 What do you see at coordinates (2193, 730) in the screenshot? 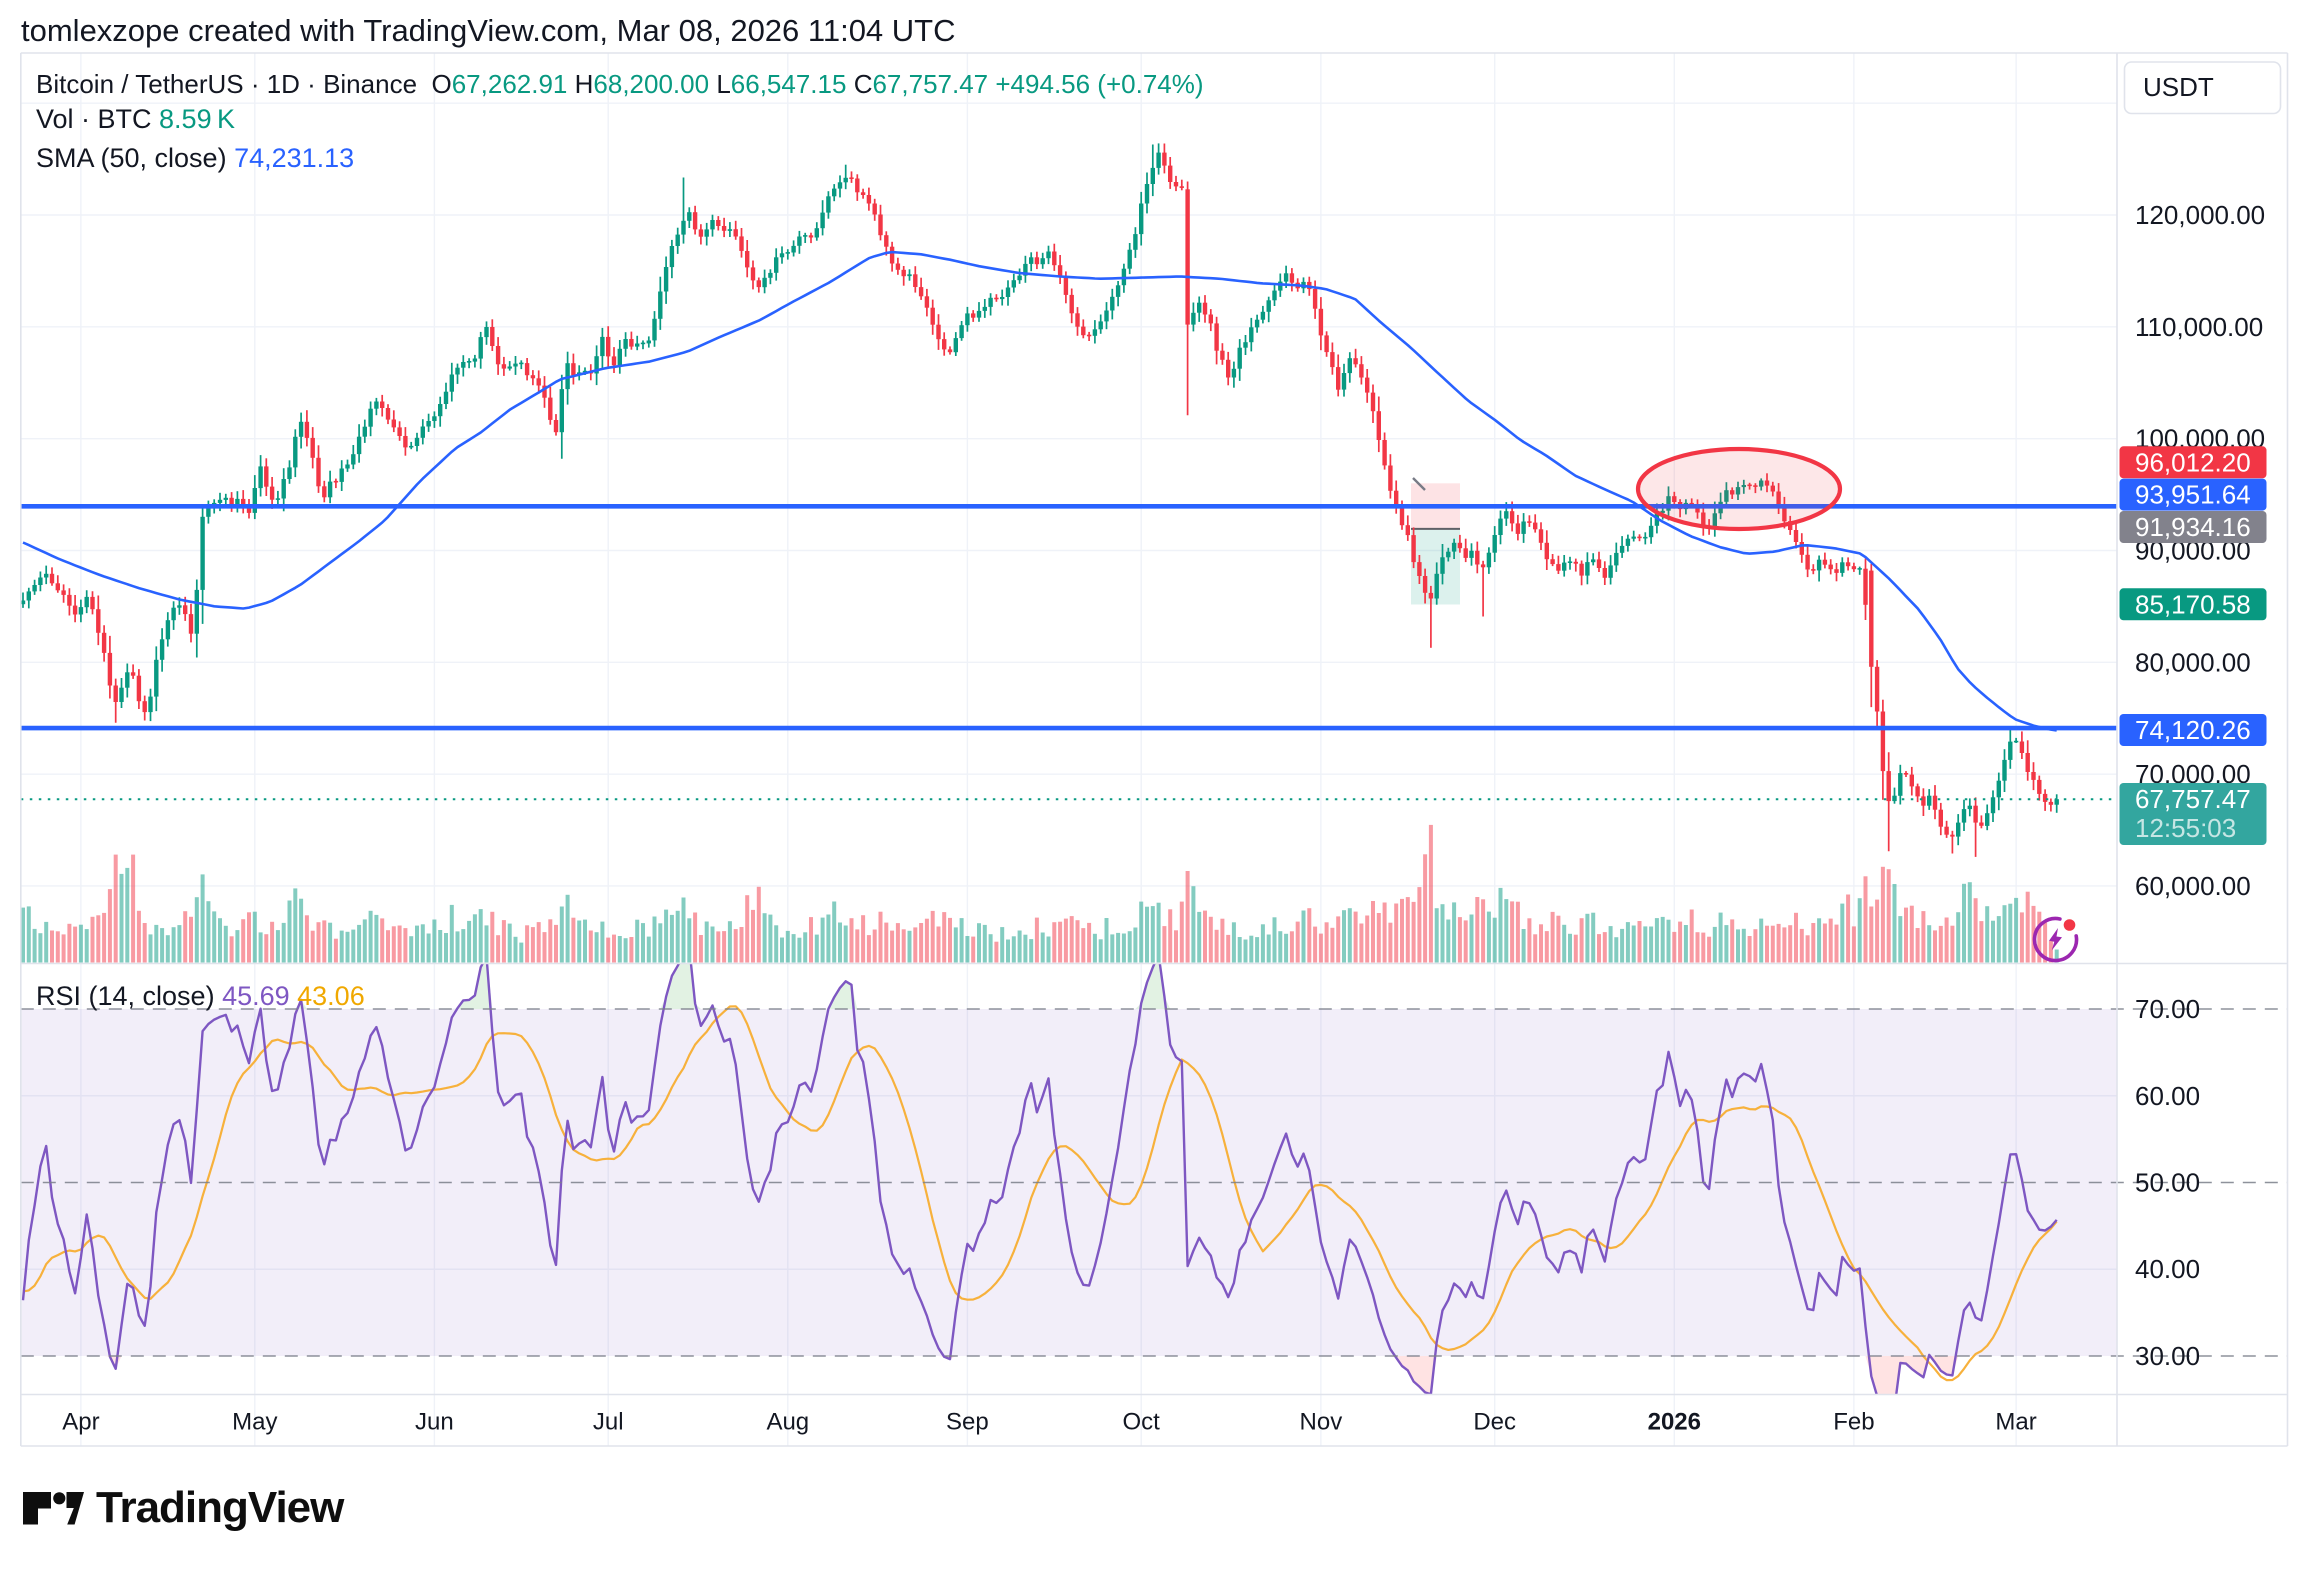
I see `svg-text: 74,120.26` at bounding box center [2193, 730].